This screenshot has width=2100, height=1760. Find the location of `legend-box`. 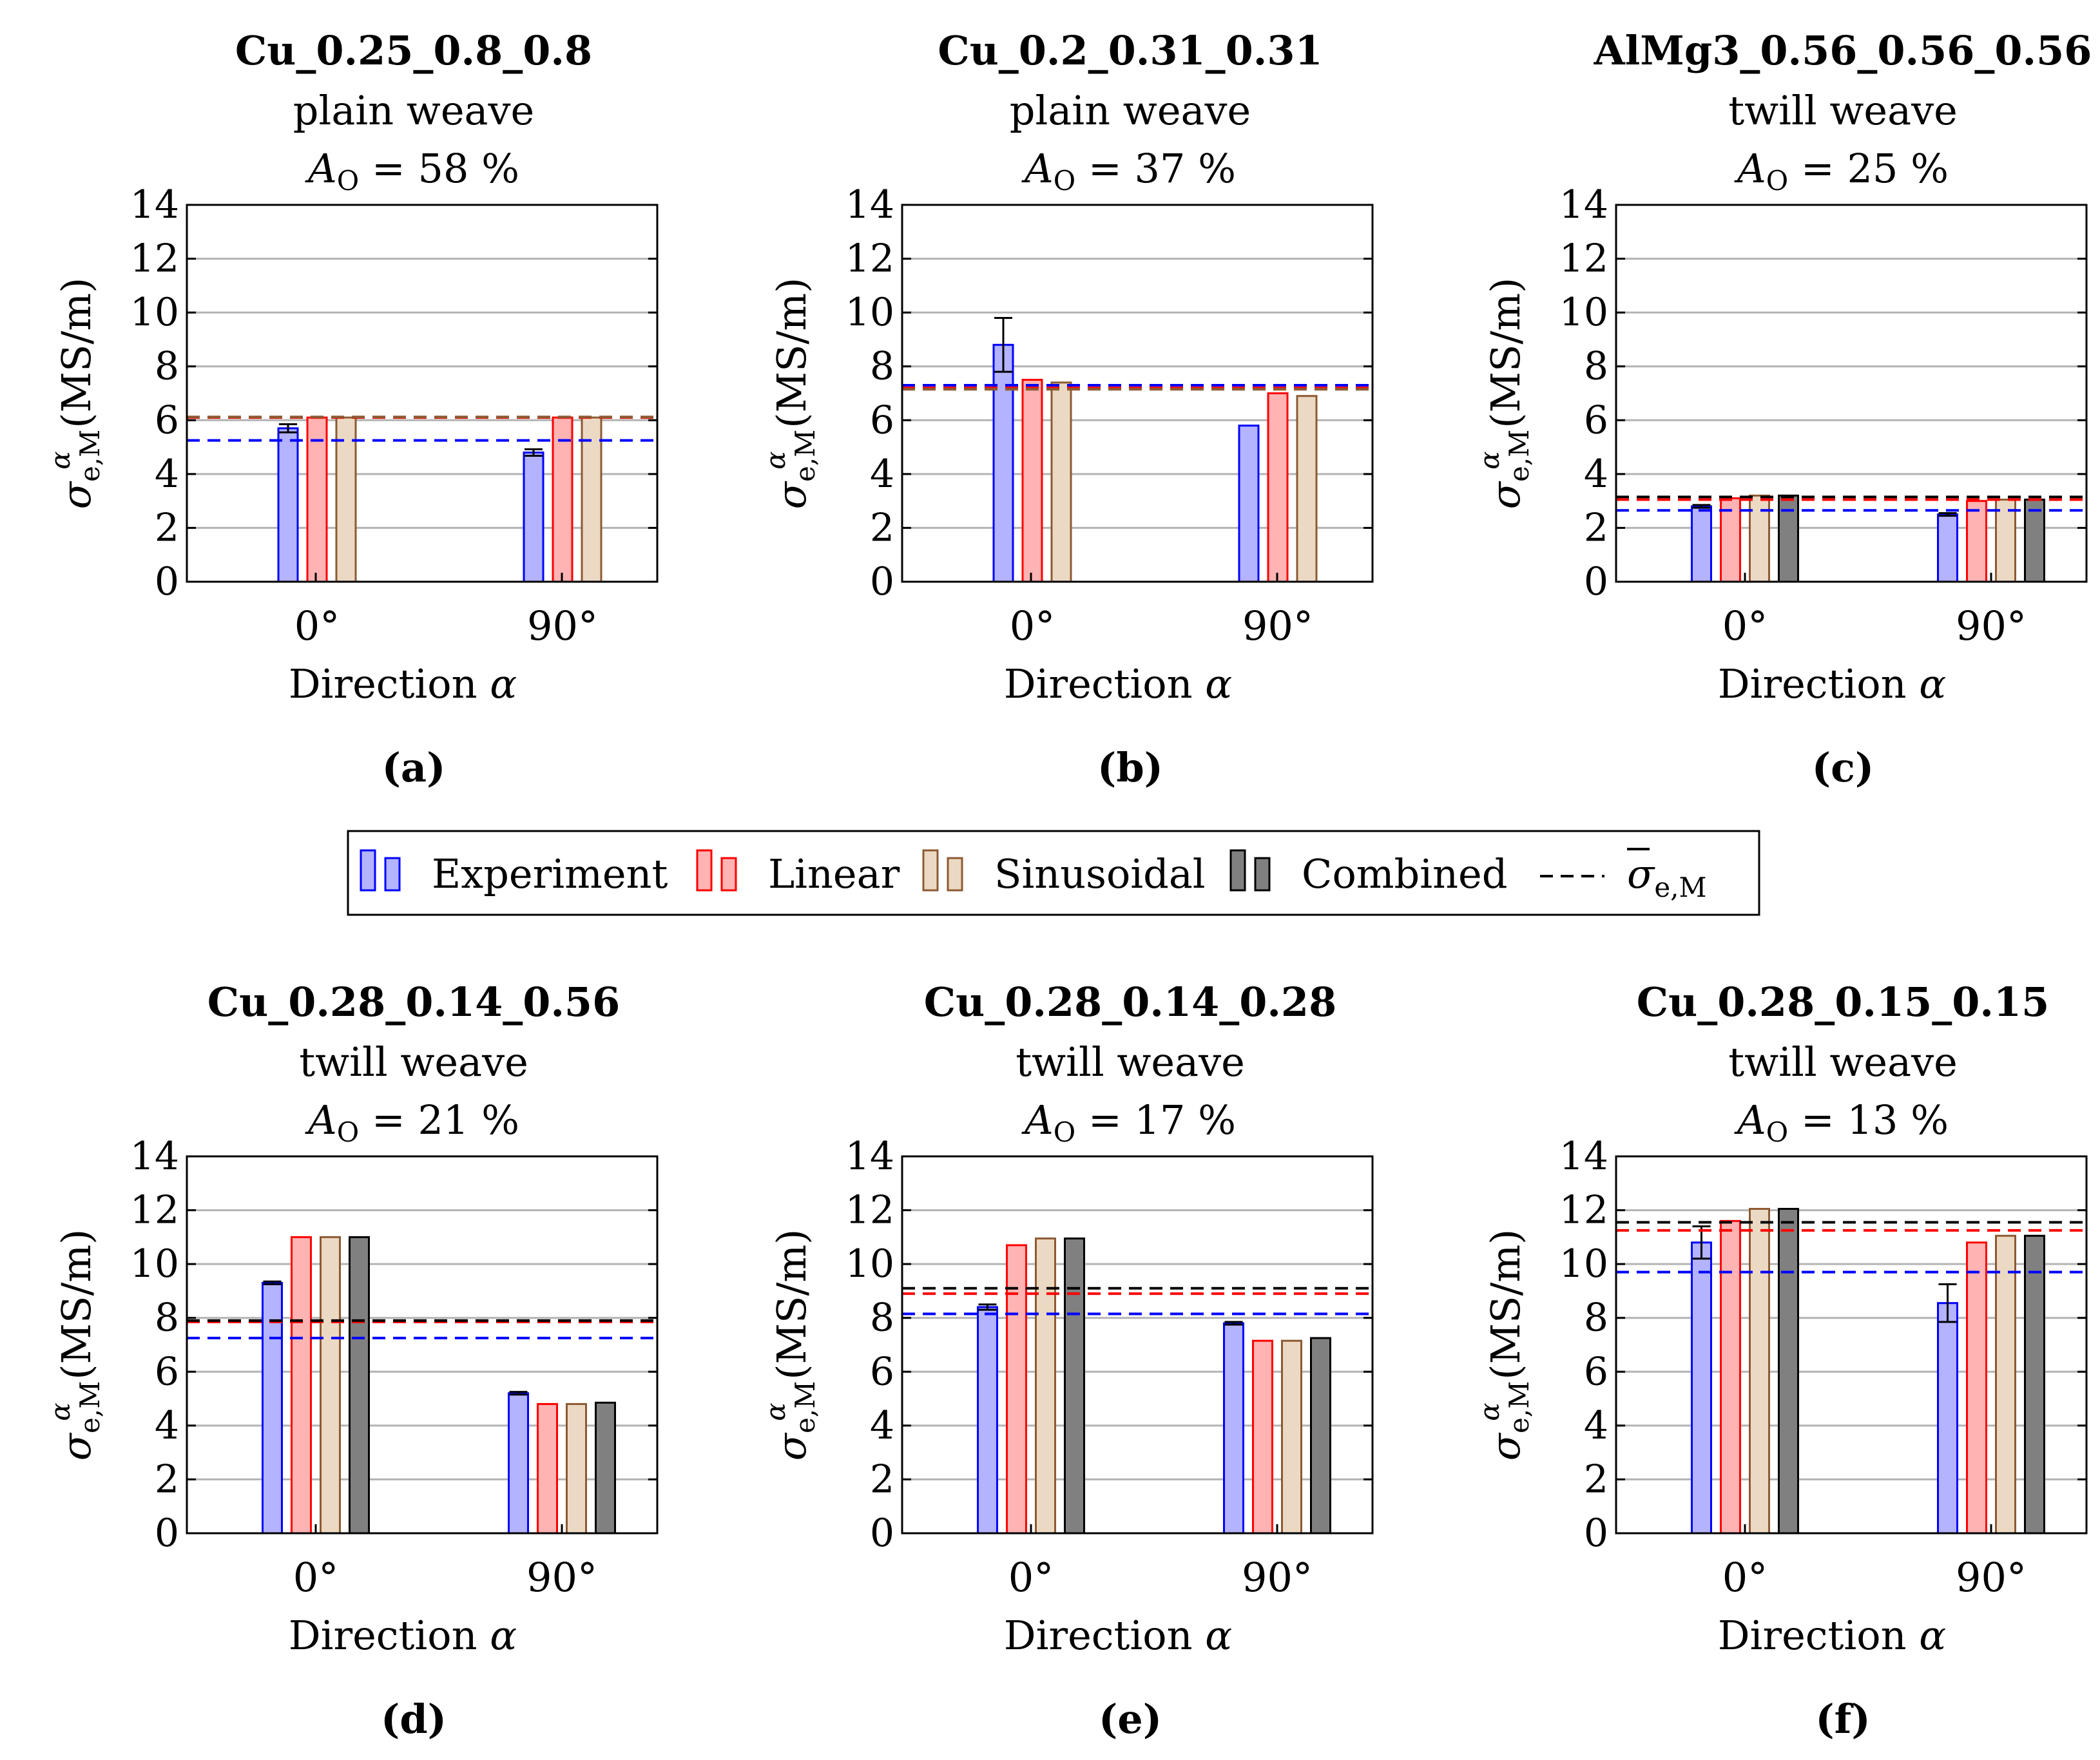

legend-box is located at coordinates (1053, 873).